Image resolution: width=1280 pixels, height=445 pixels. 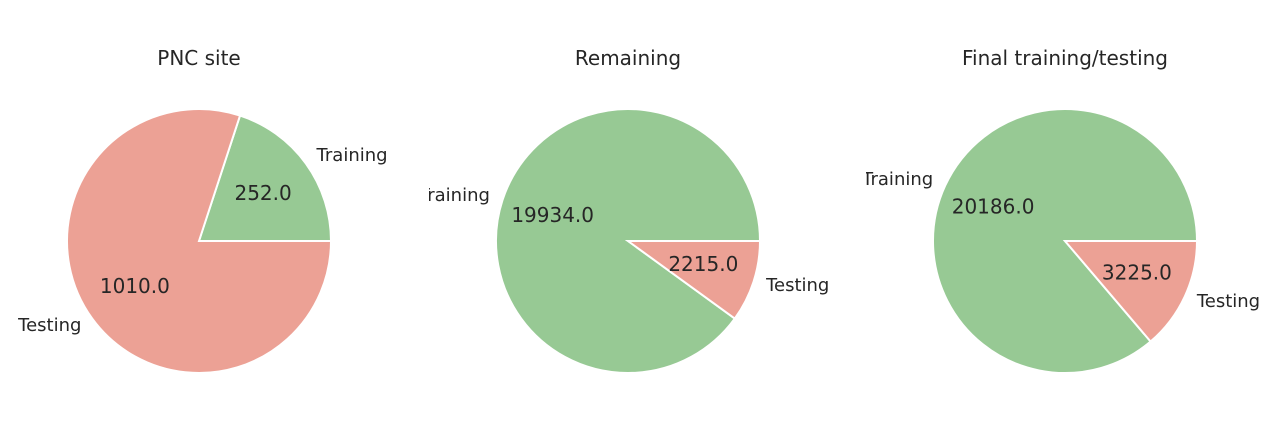 I want to click on chart-title: Final training/testing, so click(x=1065, y=58).